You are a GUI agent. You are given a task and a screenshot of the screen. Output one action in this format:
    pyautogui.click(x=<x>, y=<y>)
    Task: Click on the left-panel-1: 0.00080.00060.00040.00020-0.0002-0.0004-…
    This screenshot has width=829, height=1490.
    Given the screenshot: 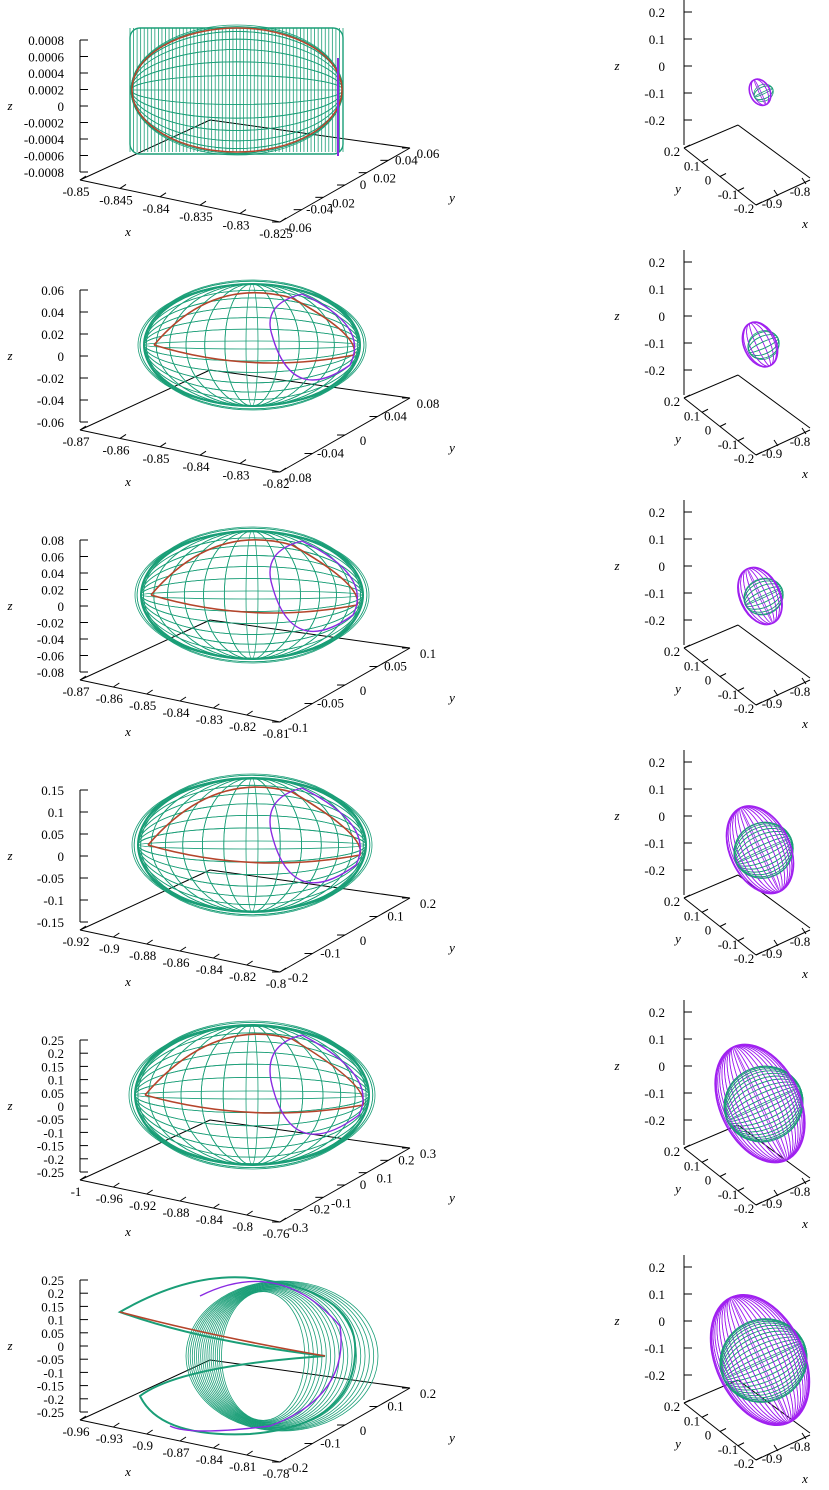 What is the action you would take?
    pyautogui.click(x=230, y=132)
    